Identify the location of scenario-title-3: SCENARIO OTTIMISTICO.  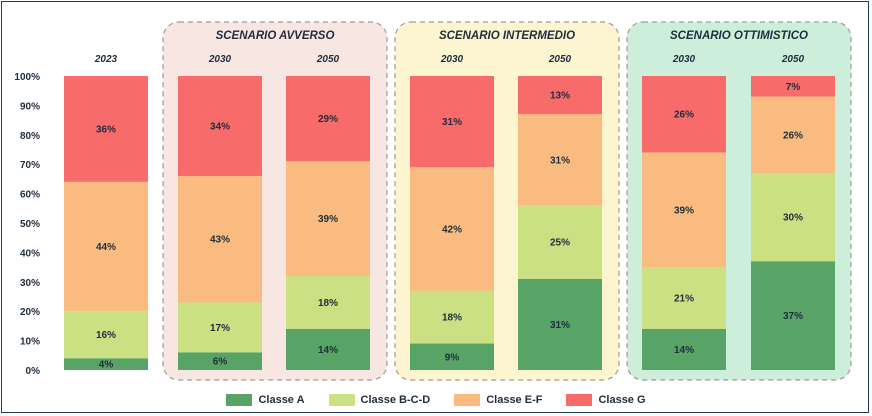
(739, 36).